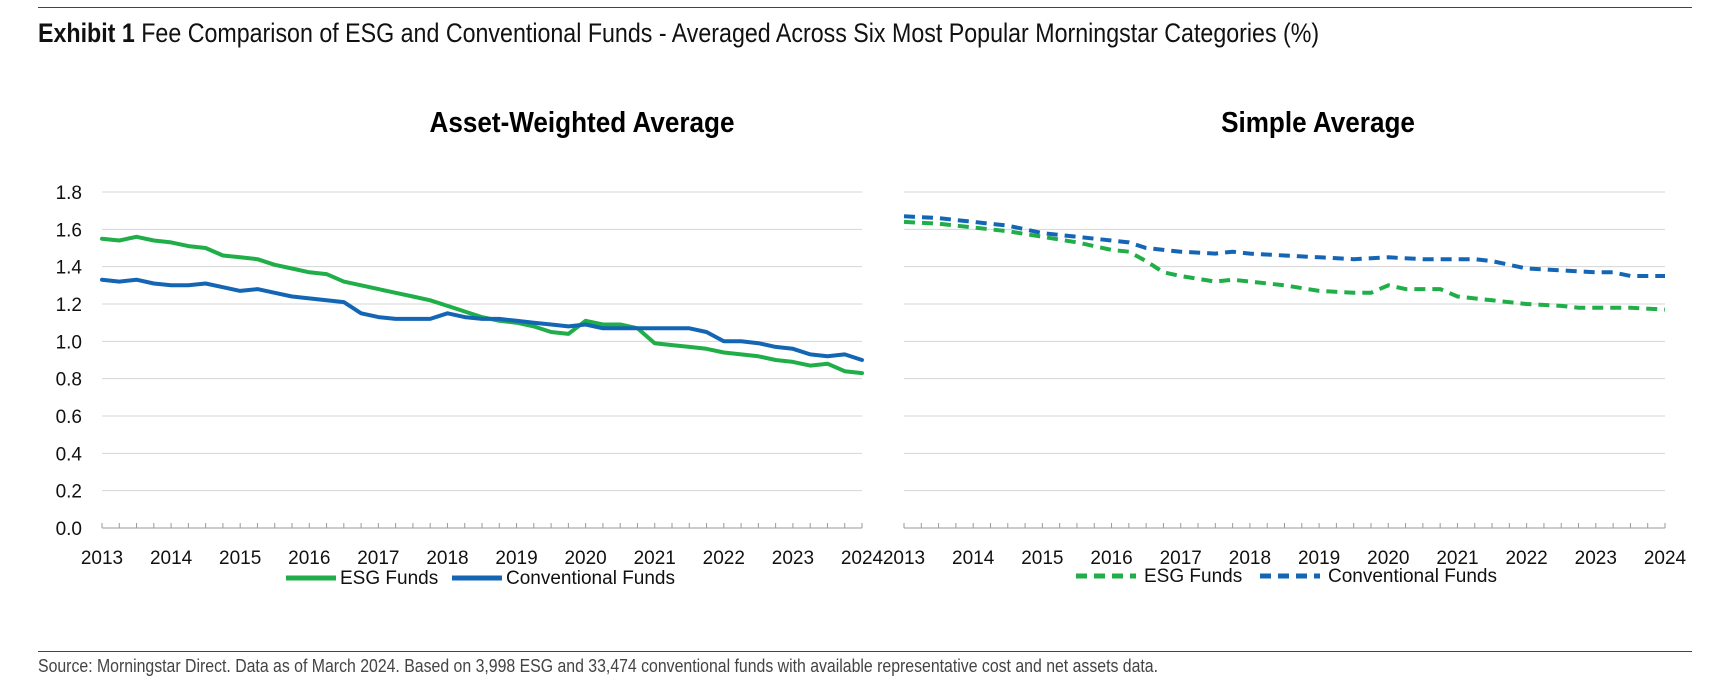 This screenshot has width=1717, height=680. I want to click on y-tick-label: 1.8, so click(69, 193).